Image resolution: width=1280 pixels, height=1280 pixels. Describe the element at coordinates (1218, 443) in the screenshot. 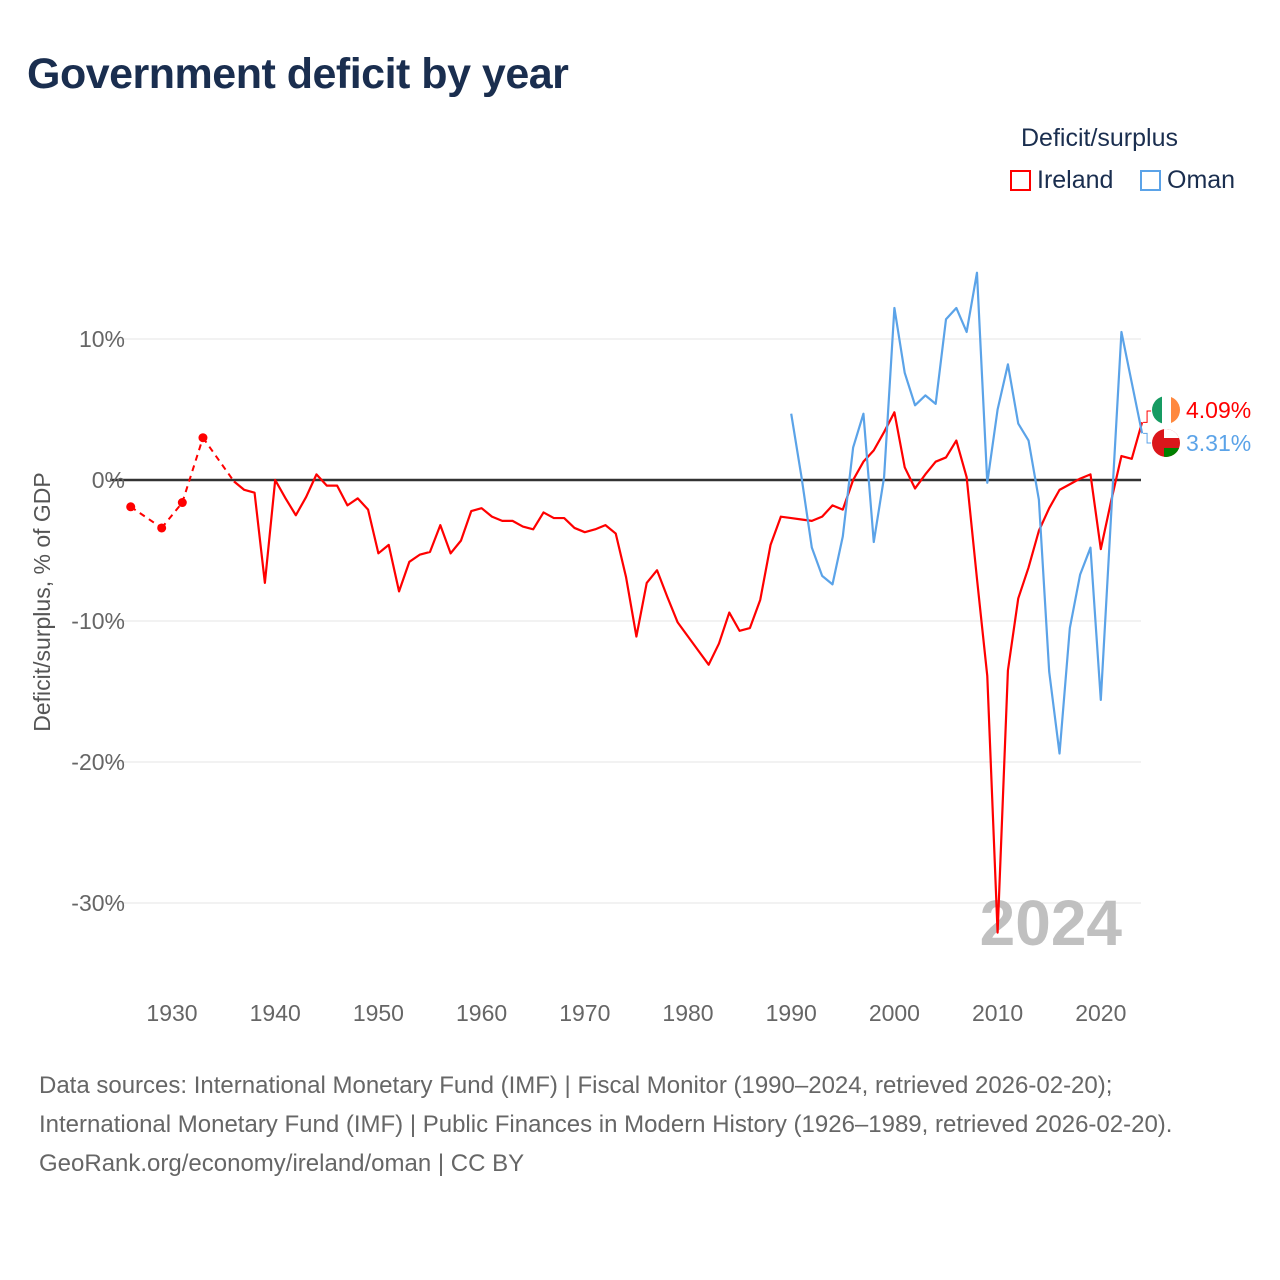

I see `oman-end-label: 3.31%` at that location.